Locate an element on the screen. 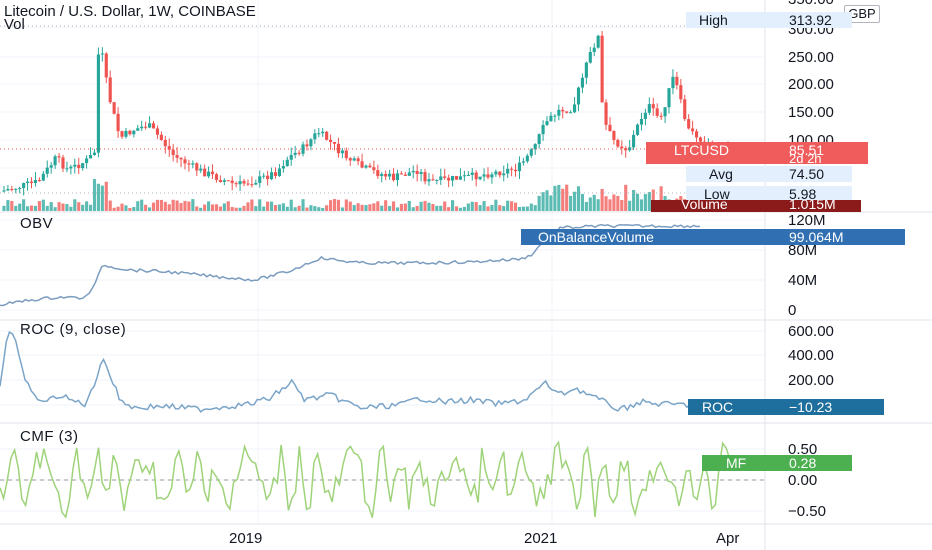 The height and width of the screenshot is (550, 932). roc-line is located at coordinates (345, 371).